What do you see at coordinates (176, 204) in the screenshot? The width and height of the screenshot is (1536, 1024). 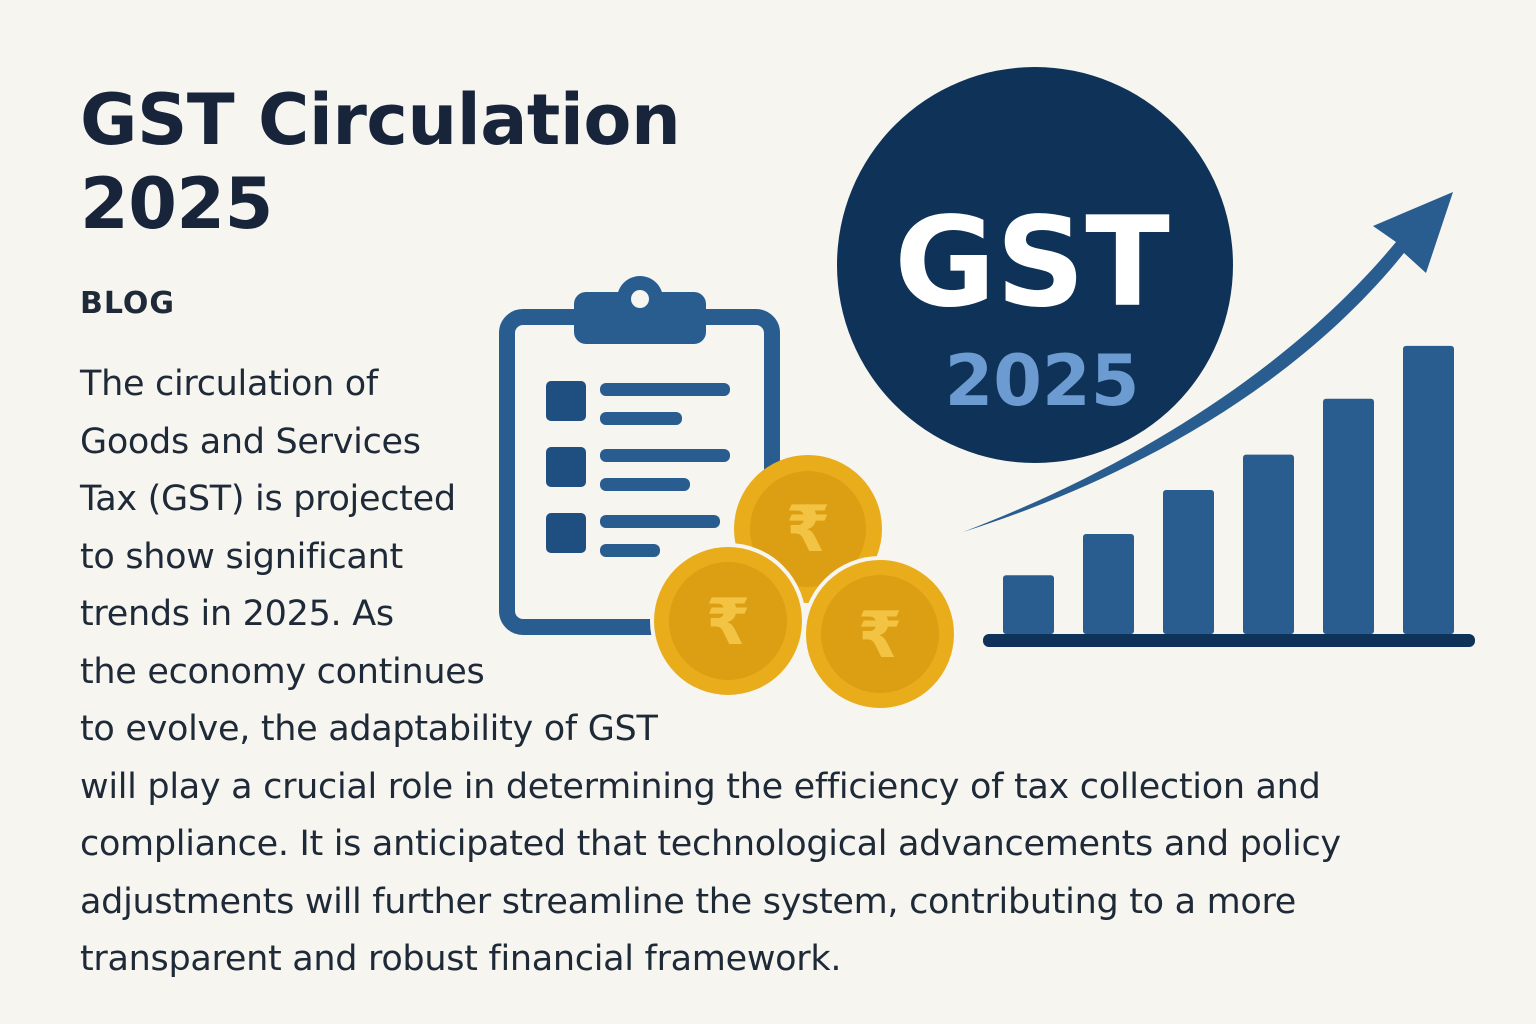 I see `title-line: 2025` at bounding box center [176, 204].